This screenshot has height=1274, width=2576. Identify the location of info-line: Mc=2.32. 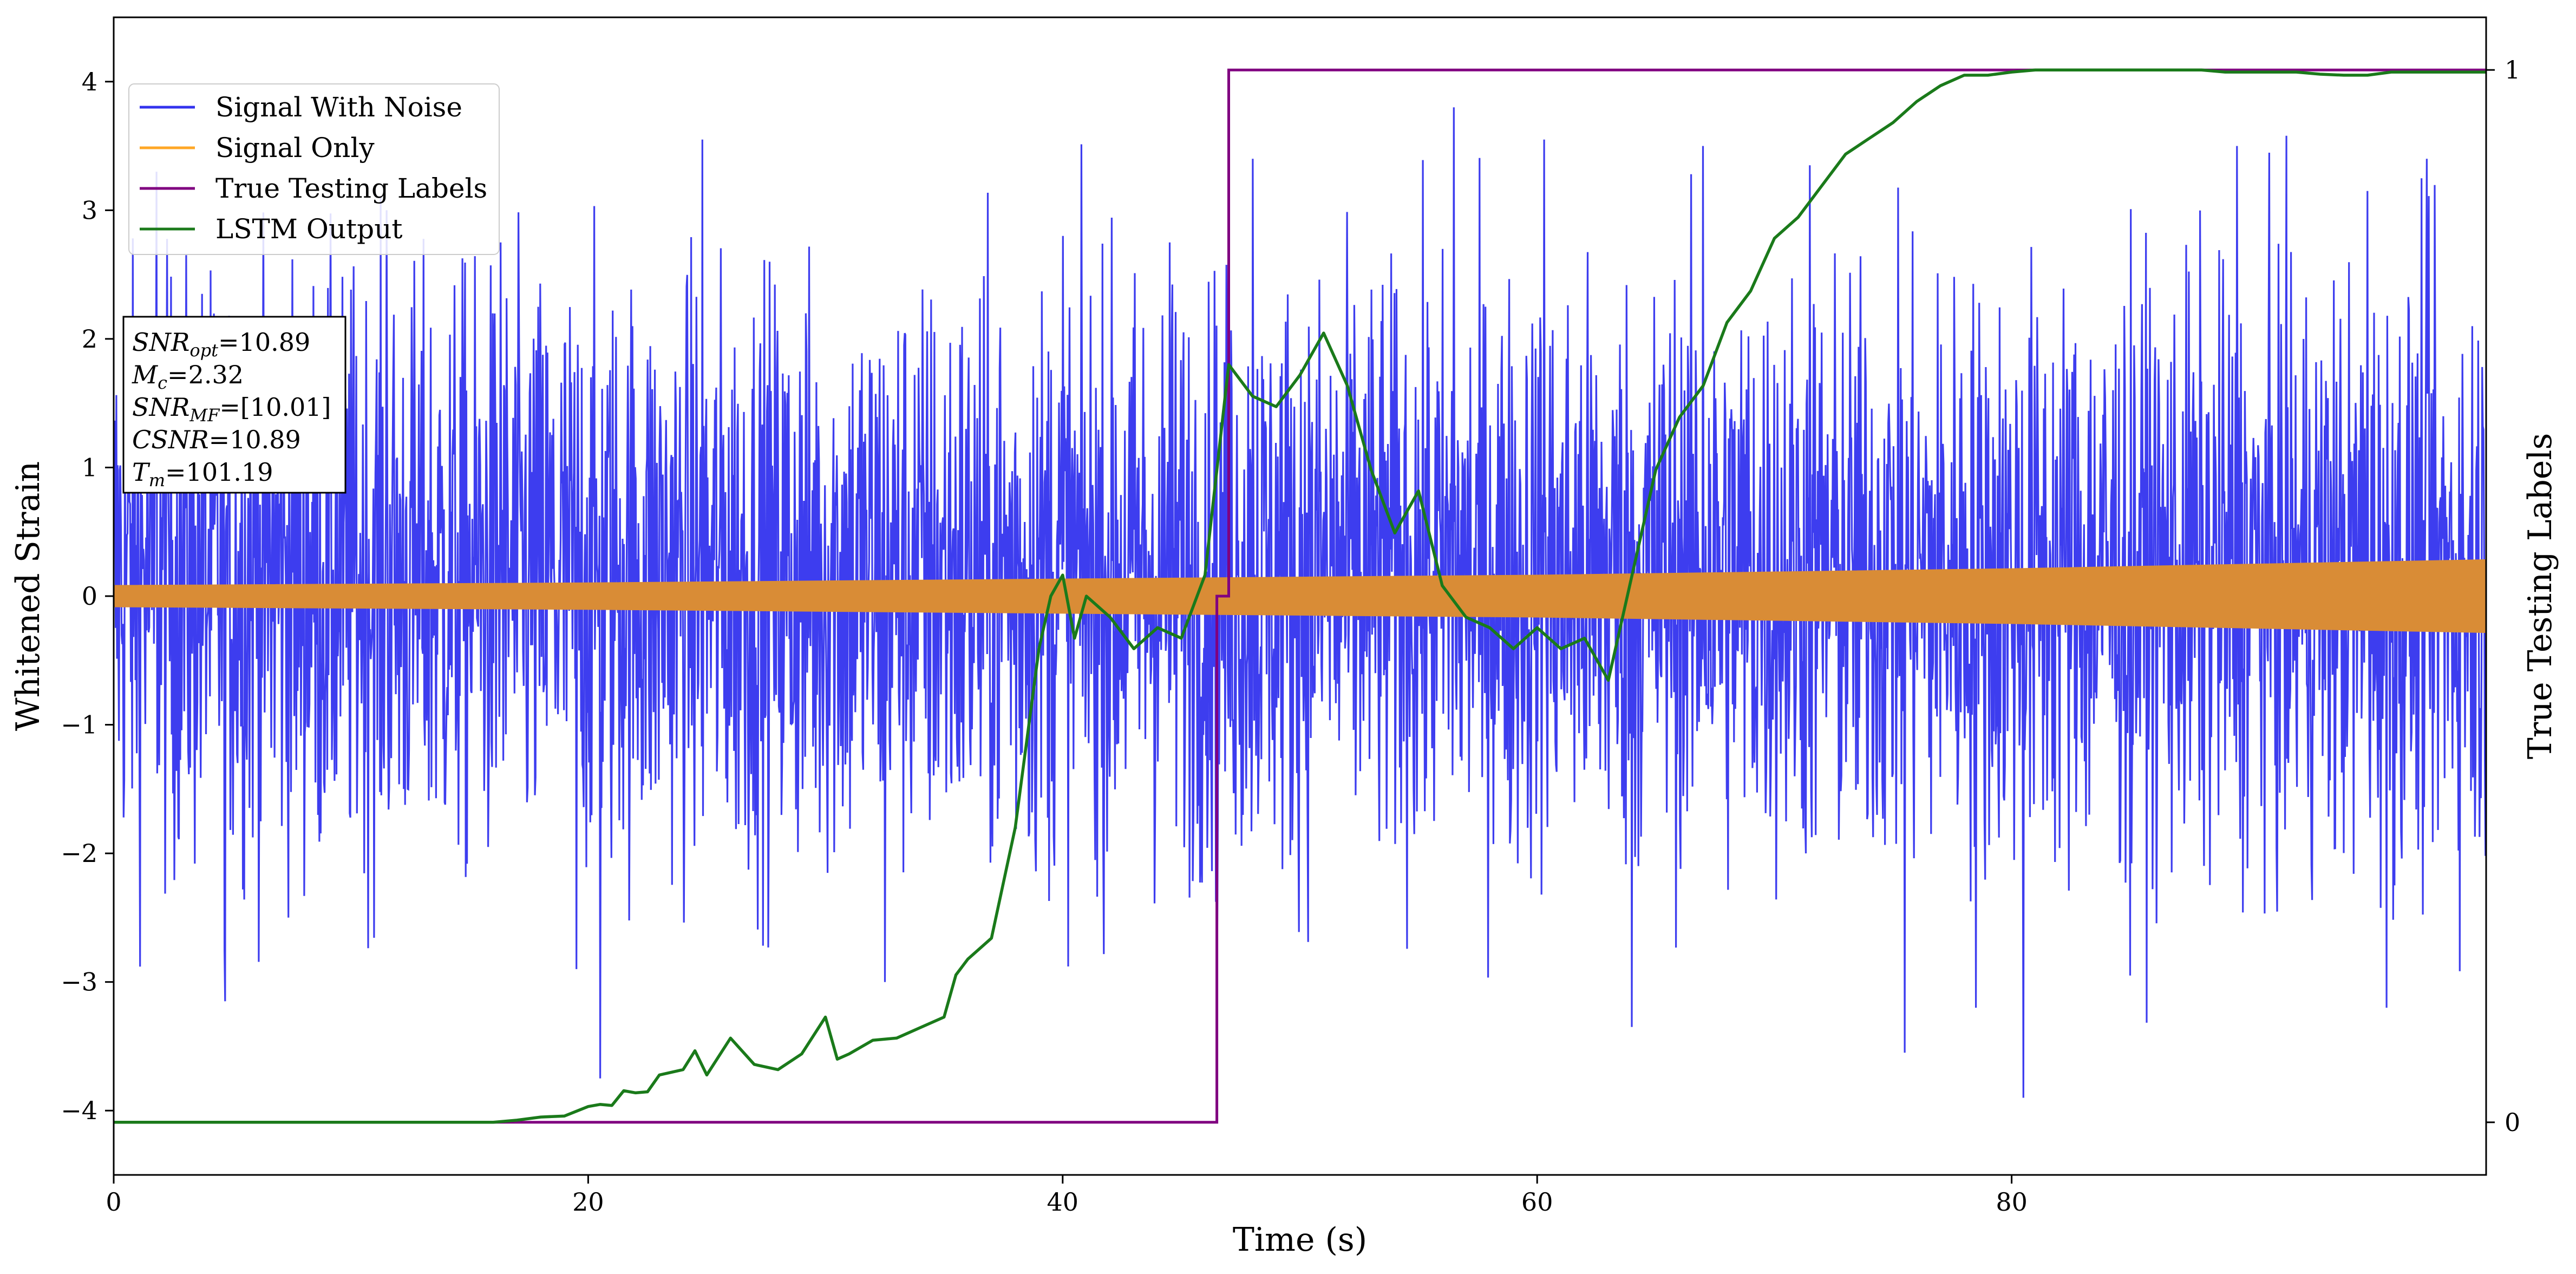
(188, 376).